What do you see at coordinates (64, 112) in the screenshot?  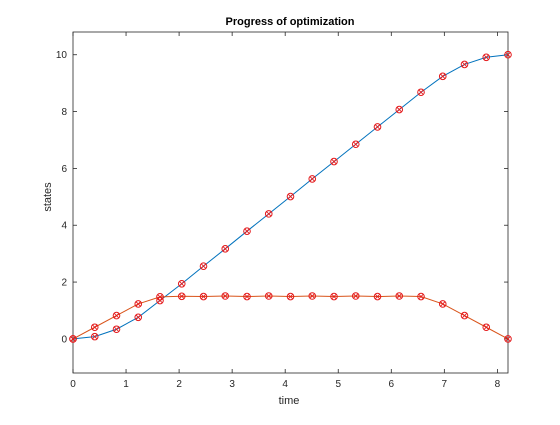 I see `y-tick-label: 8` at bounding box center [64, 112].